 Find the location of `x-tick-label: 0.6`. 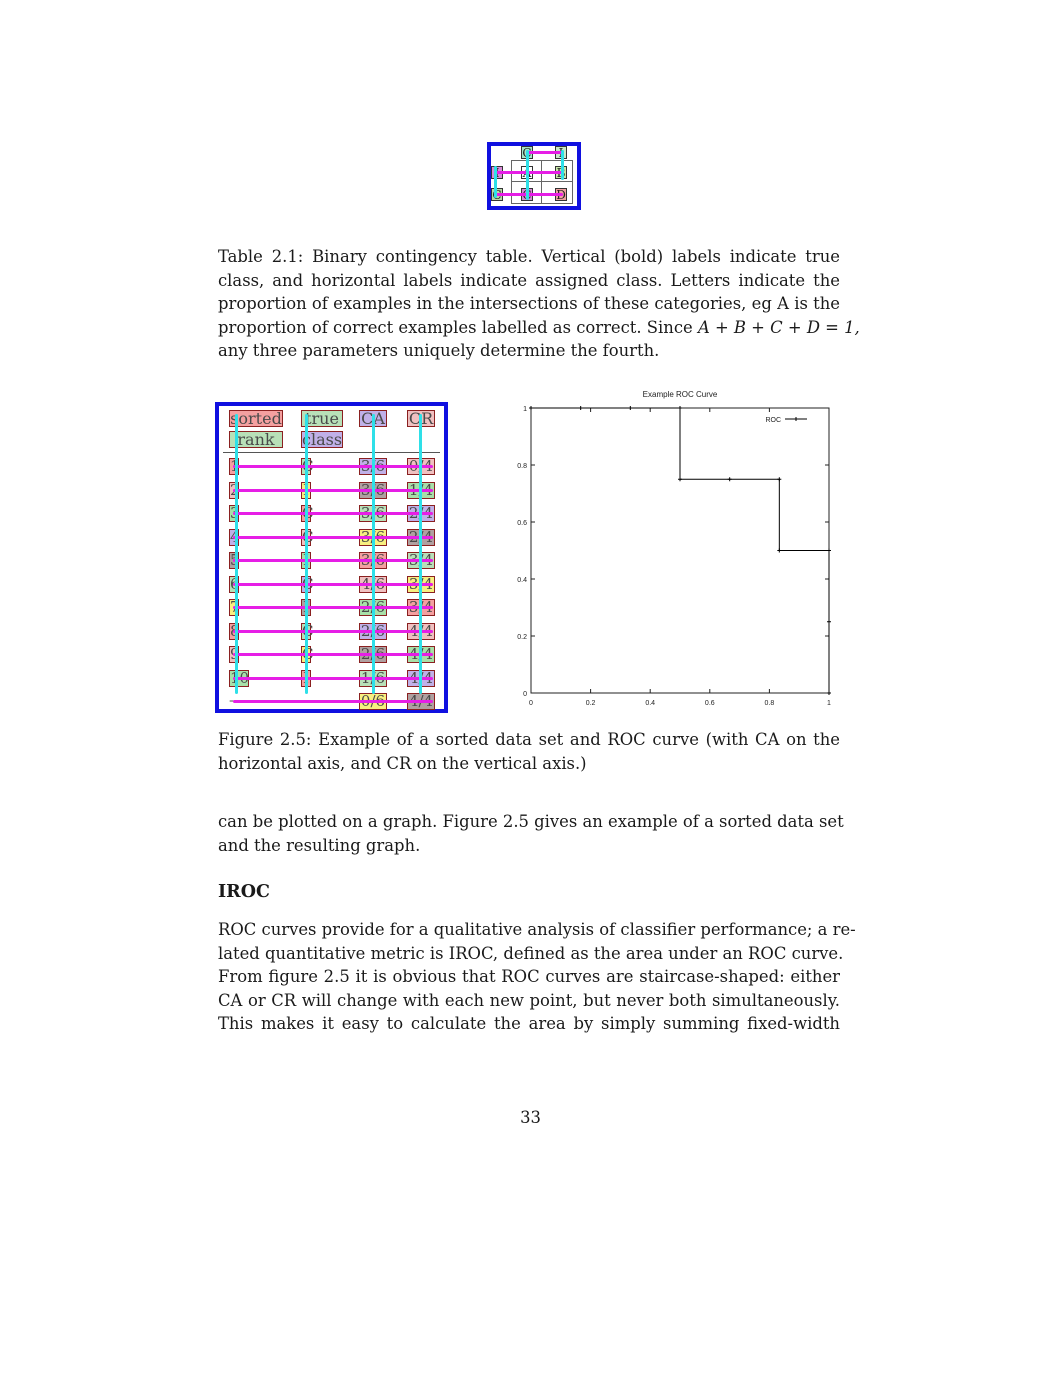

x-tick-label: 0.6 is located at coordinates (710, 703).